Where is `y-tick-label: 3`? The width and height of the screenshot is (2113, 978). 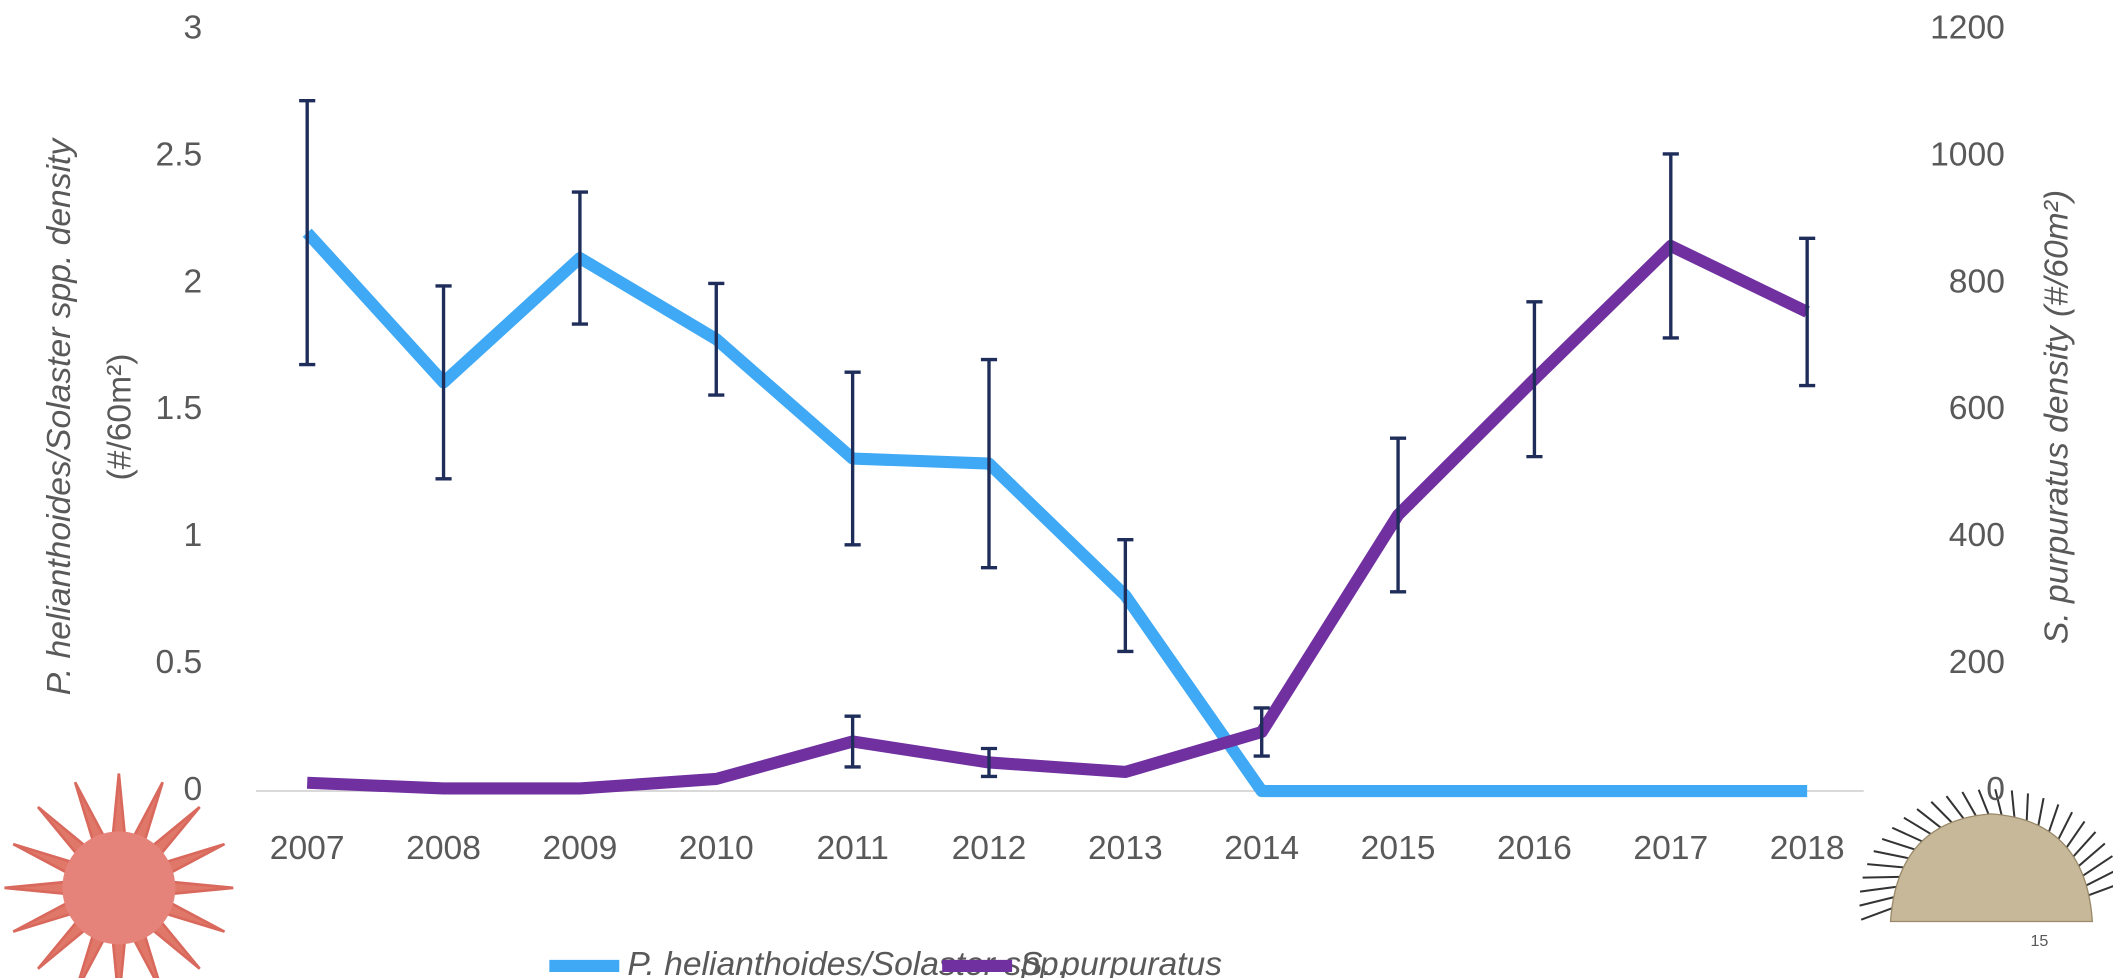 y-tick-label: 3 is located at coordinates (193, 27).